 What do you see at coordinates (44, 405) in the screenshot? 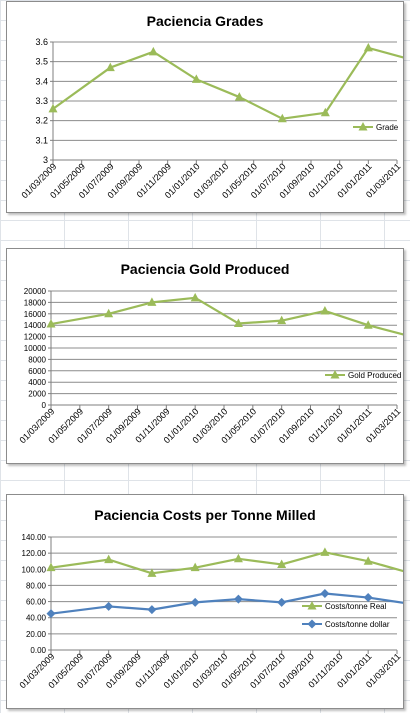
I see `y-tick-label: 0` at bounding box center [44, 405].